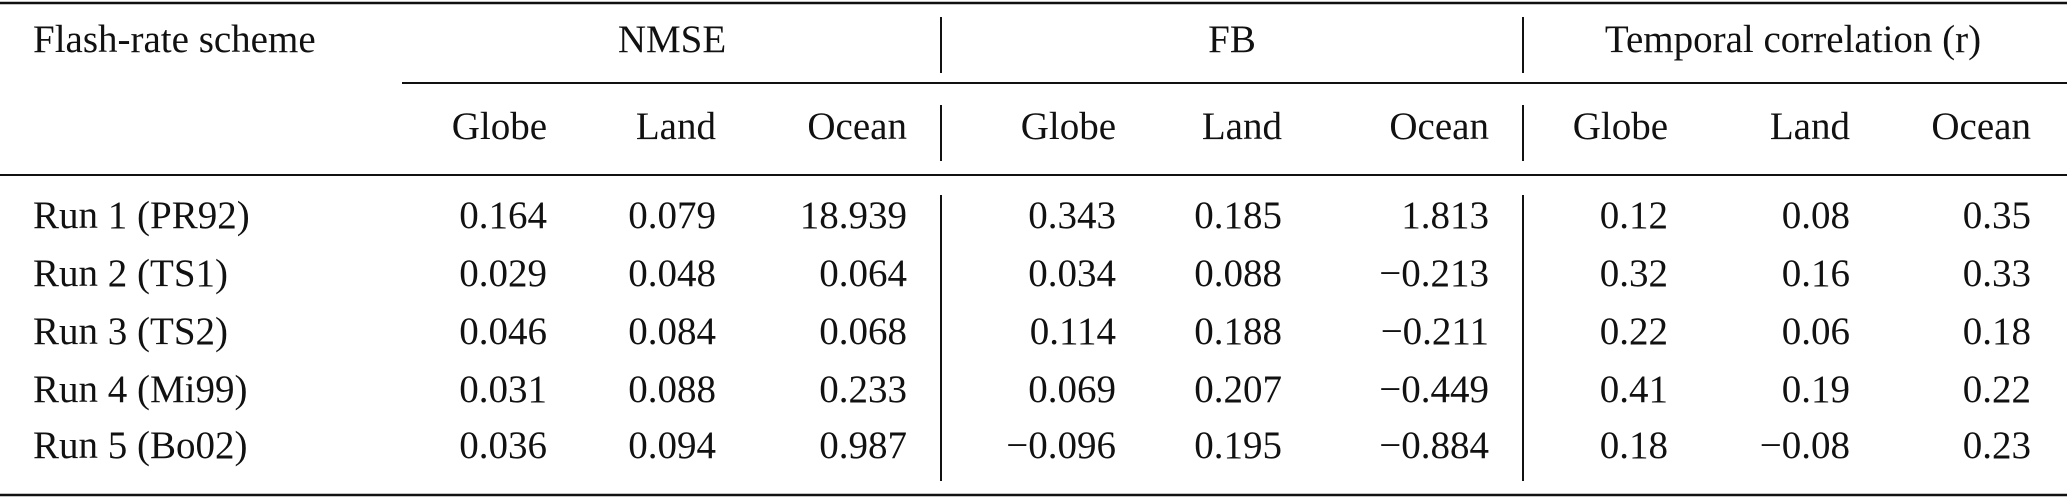  I want to click on cell: 0.034, so click(1072, 273).